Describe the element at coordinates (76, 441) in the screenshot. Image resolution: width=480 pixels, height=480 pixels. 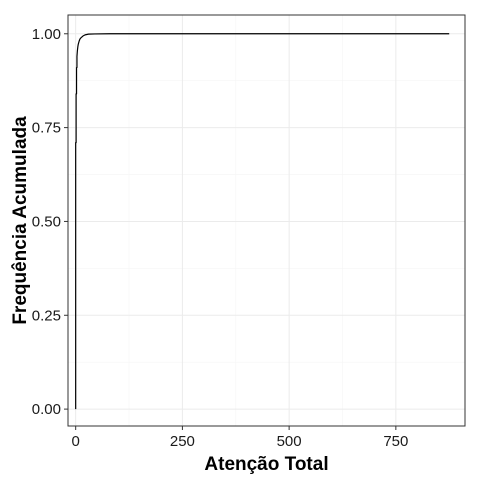
I see `x-tick-label: 0` at that location.